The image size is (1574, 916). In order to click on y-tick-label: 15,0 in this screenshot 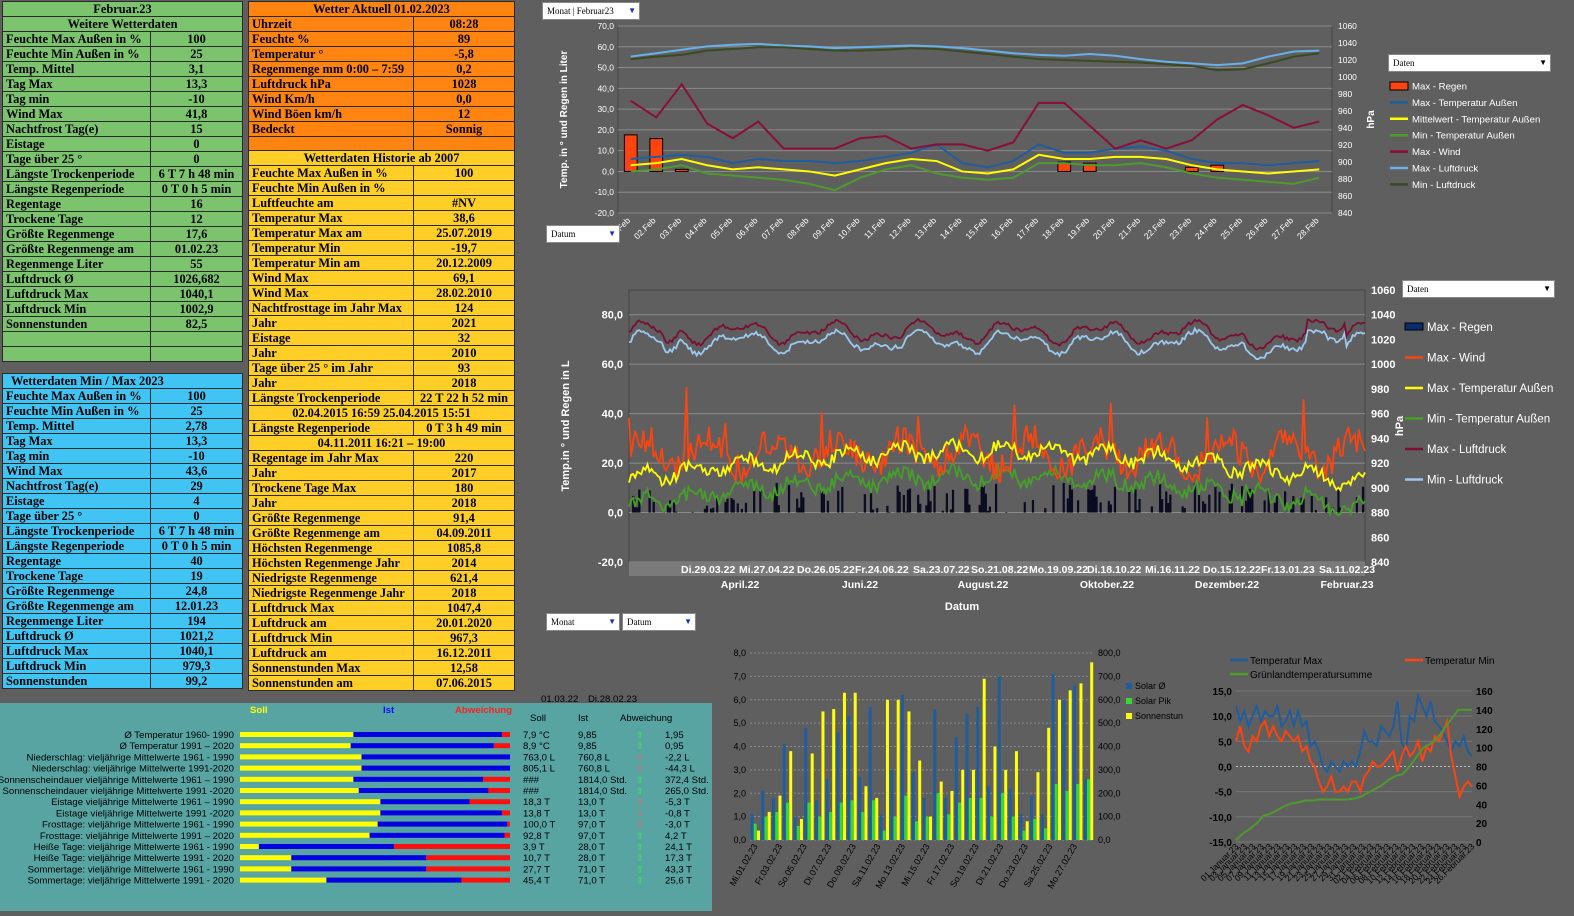, I will do `click(1223, 692)`.